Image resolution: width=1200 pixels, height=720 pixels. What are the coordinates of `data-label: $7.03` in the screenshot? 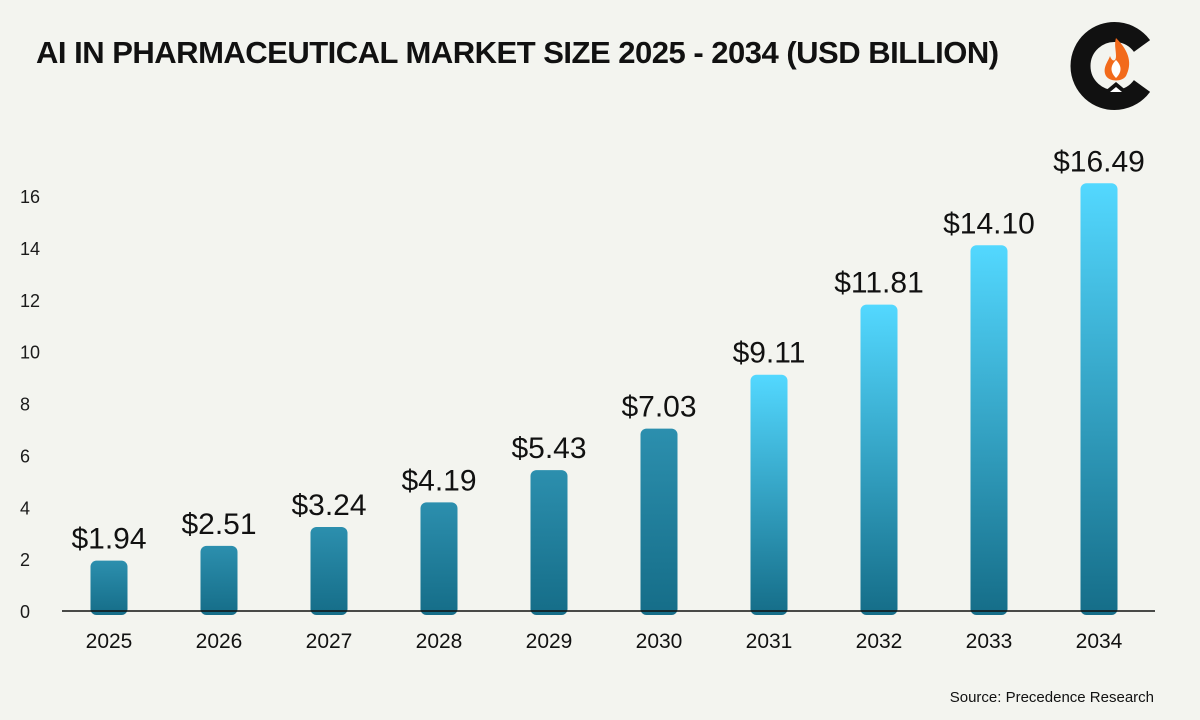 It's located at (658, 407).